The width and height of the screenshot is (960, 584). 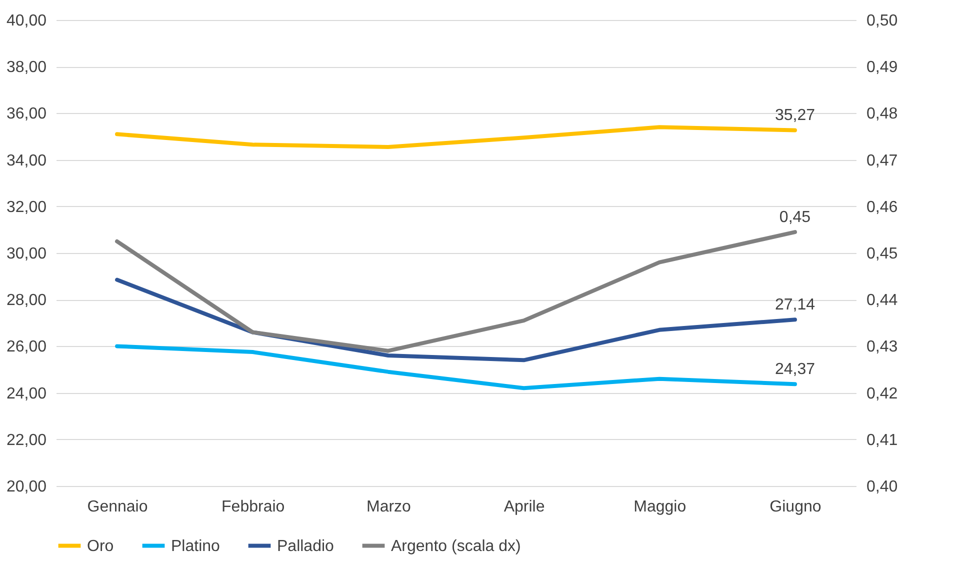 What do you see at coordinates (882, 347) in the screenshot?
I see `y2-tick-label: 0,43` at bounding box center [882, 347].